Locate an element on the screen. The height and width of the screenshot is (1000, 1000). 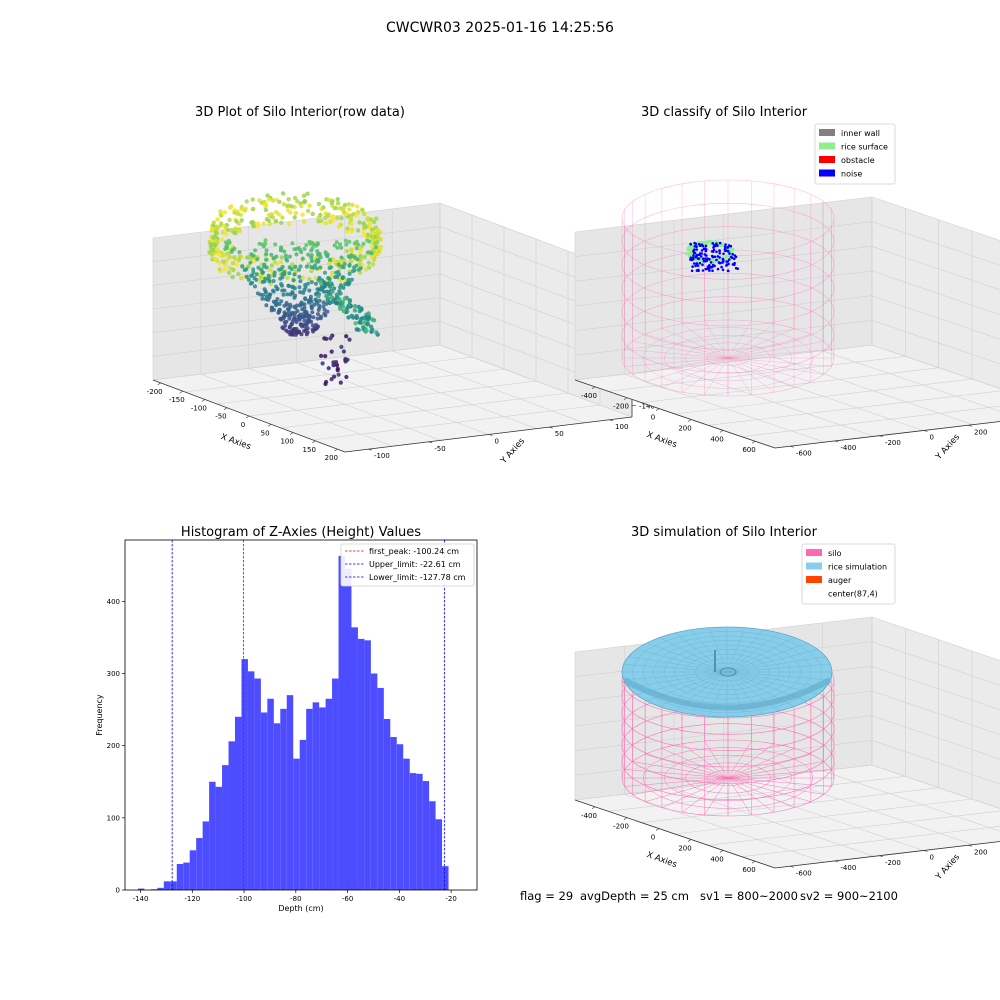
histogram-plot-area: -140 -120 -100 -80 -60 -40 -20 0 100 200 300 400 is located at coordinates (292, 721).